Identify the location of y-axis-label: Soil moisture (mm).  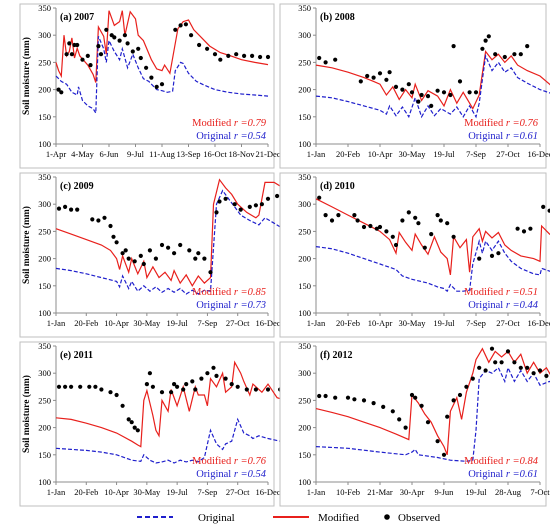
(26, 414).